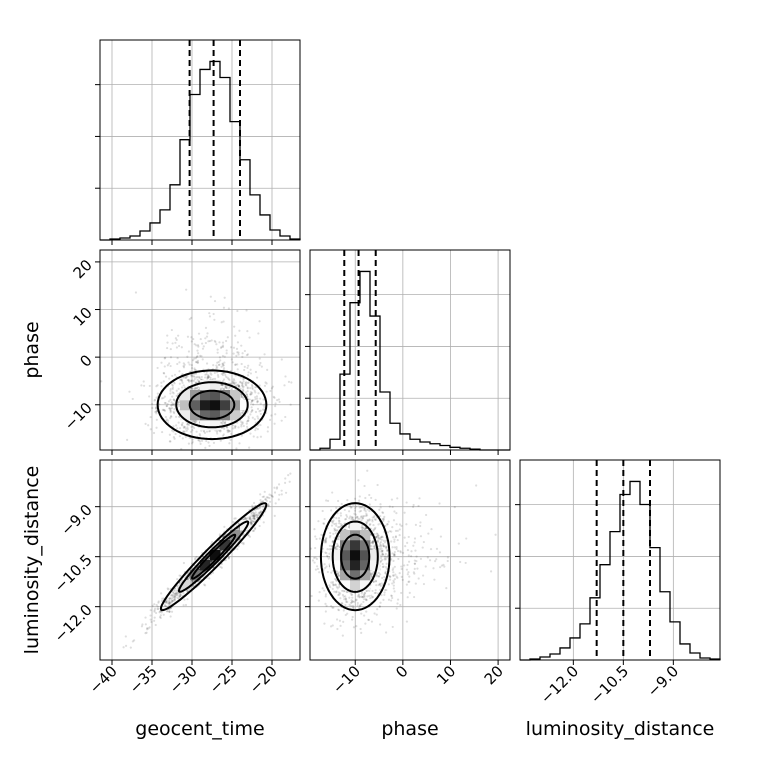 The width and height of the screenshot is (760, 760). What do you see at coordinates (609, 684) in the screenshot?
I see `x-tick-label-hist-luminosity_distance-1: −10.5` at bounding box center [609, 684].